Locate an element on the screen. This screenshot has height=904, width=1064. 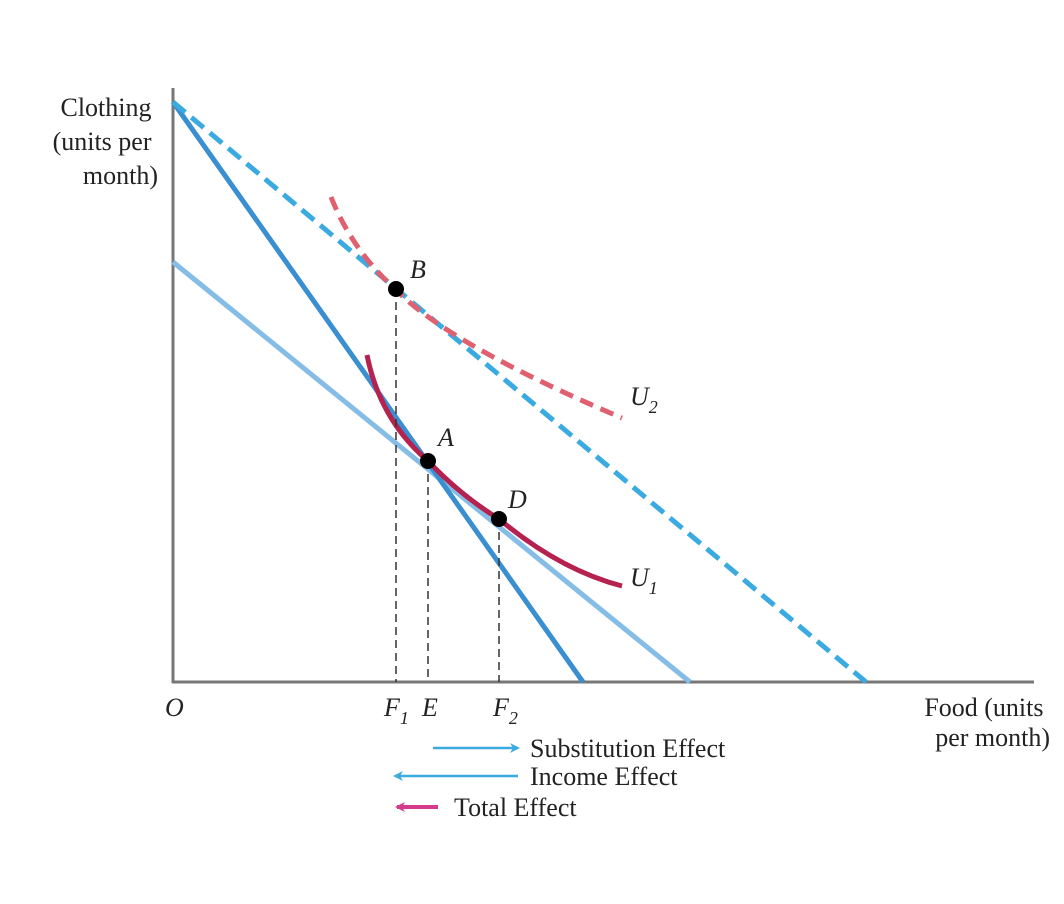
indifference-curve-u1 is located at coordinates (493, 471).